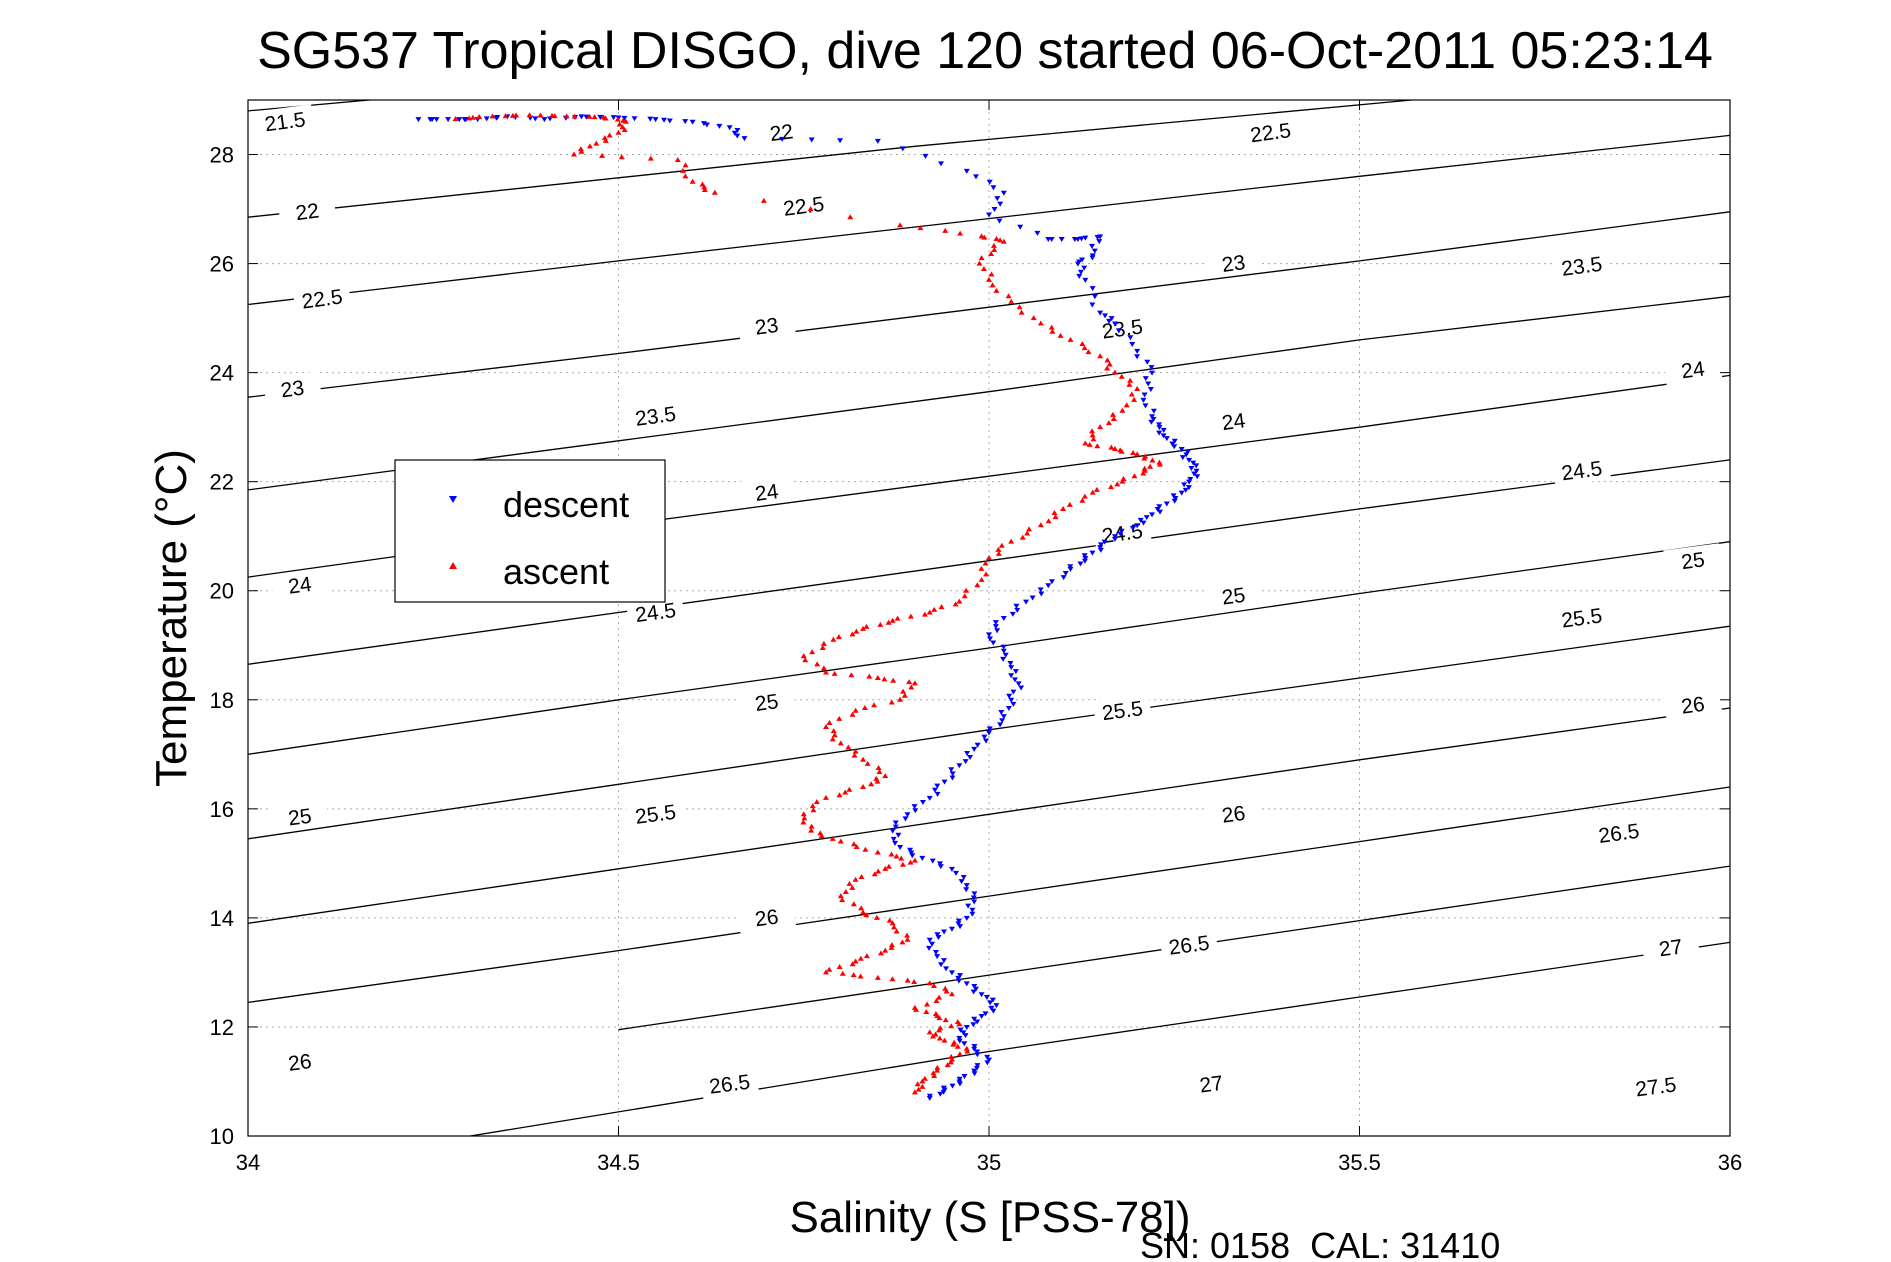 This screenshot has height=1262, width=1891. I want to click on density-contour-label: 27.5, so click(1656, 1087).